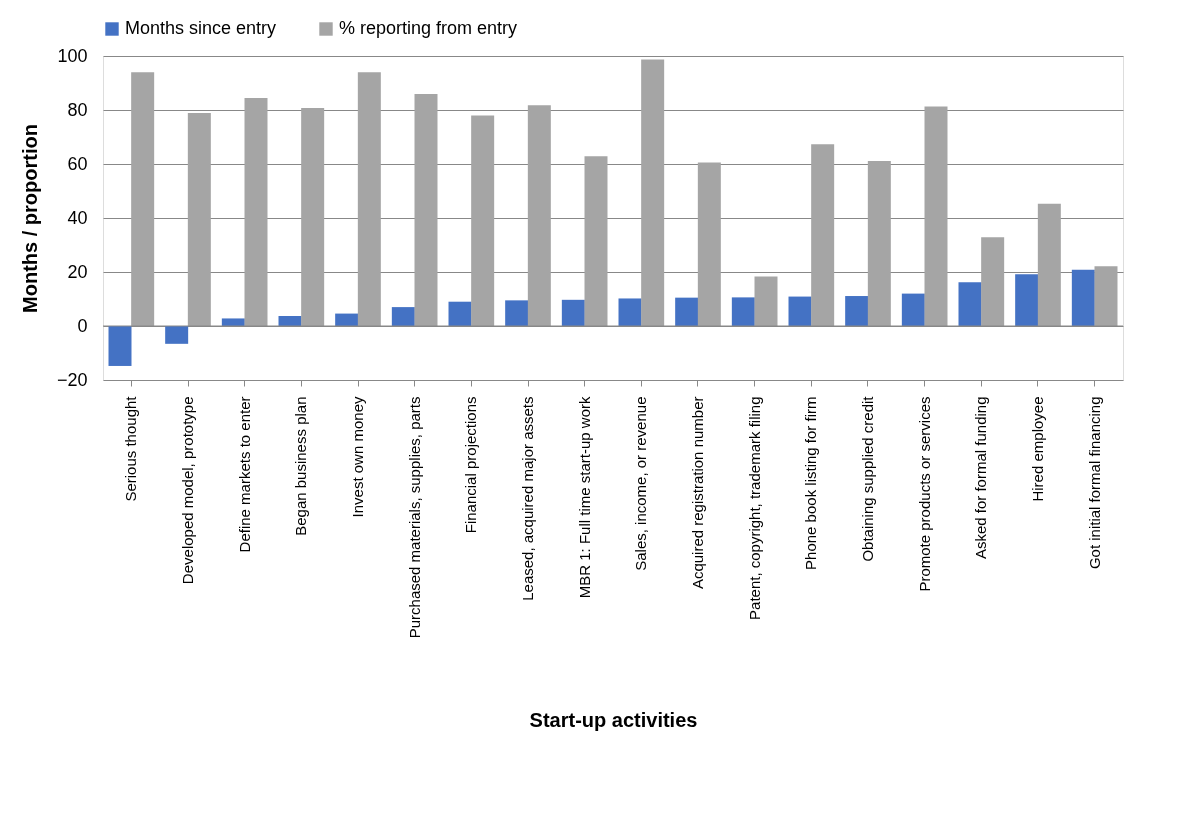 The image size is (1204, 816). What do you see at coordinates (187, 490) in the screenshot?
I see `x-tick-label: Developed model, prototype` at bounding box center [187, 490].